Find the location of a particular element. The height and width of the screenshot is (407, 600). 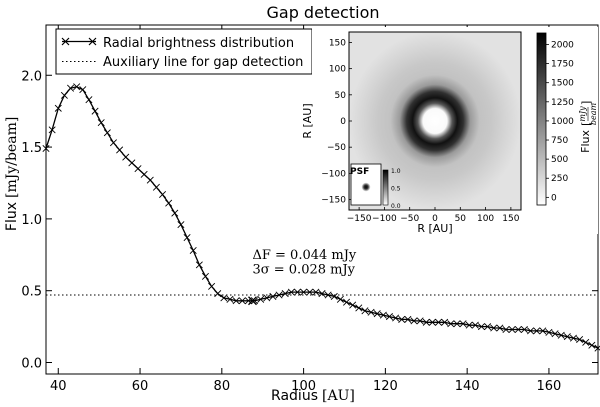

inset-y-ticks: 150 100 50 0 −50 −100 −150 is located at coordinates (336, 122).